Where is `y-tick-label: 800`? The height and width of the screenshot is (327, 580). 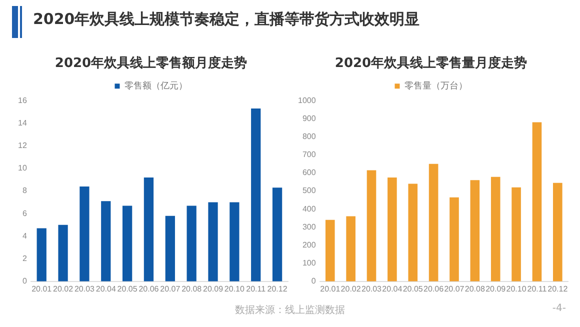
y-tick-label: 800 is located at coordinates (309, 136).